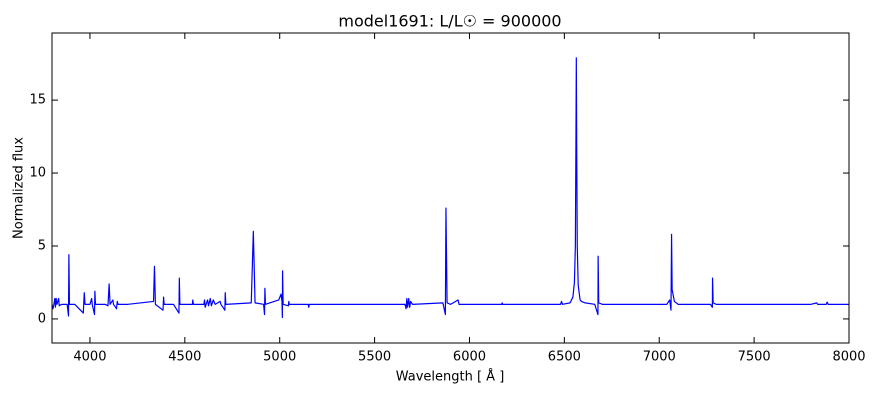  I want to click on x-tick-label: 5500, so click(374, 357).